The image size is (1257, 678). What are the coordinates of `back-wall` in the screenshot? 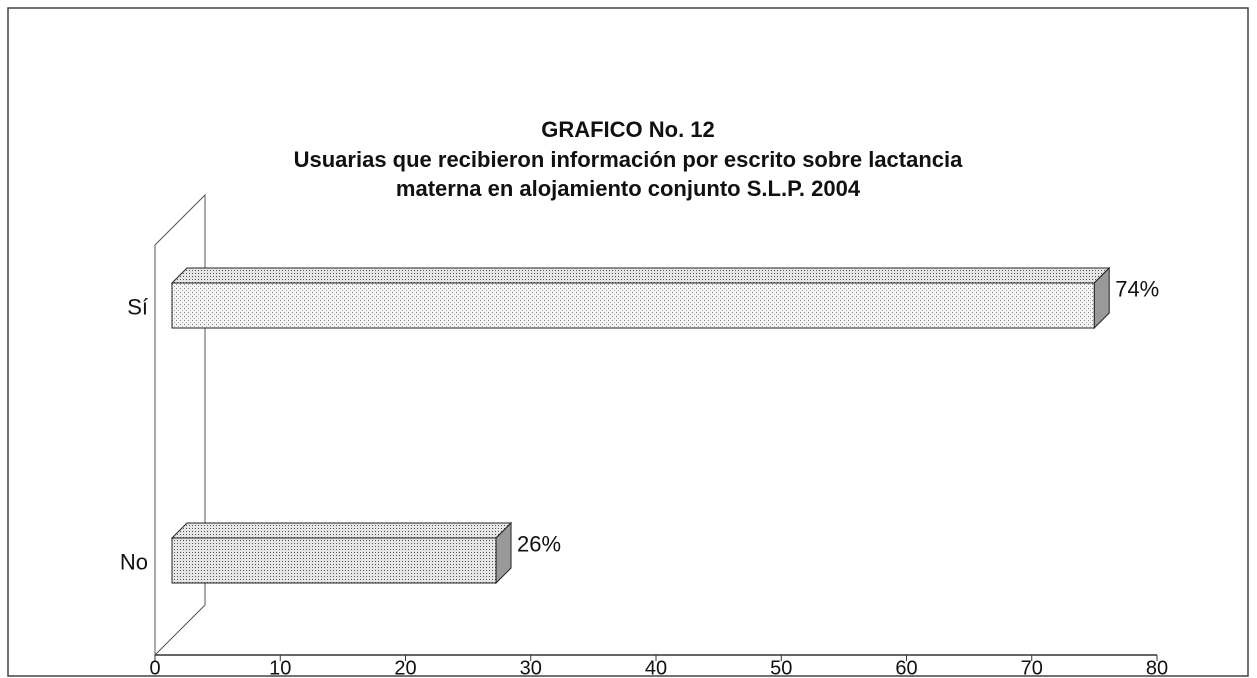 It's located at (180, 425).